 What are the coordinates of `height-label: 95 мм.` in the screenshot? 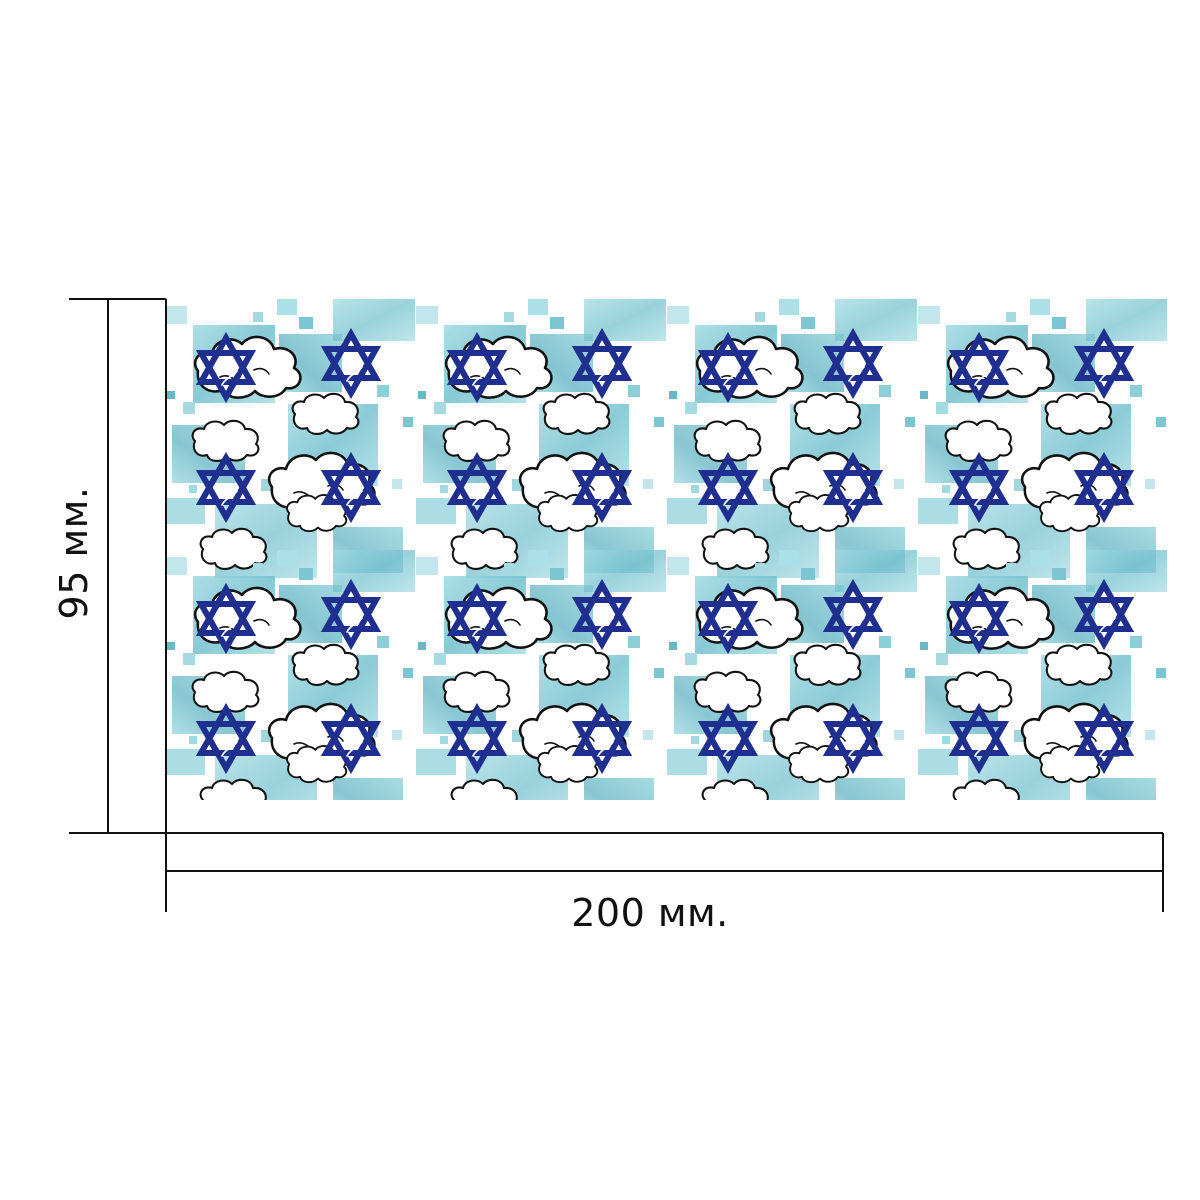 It's located at (74, 553).